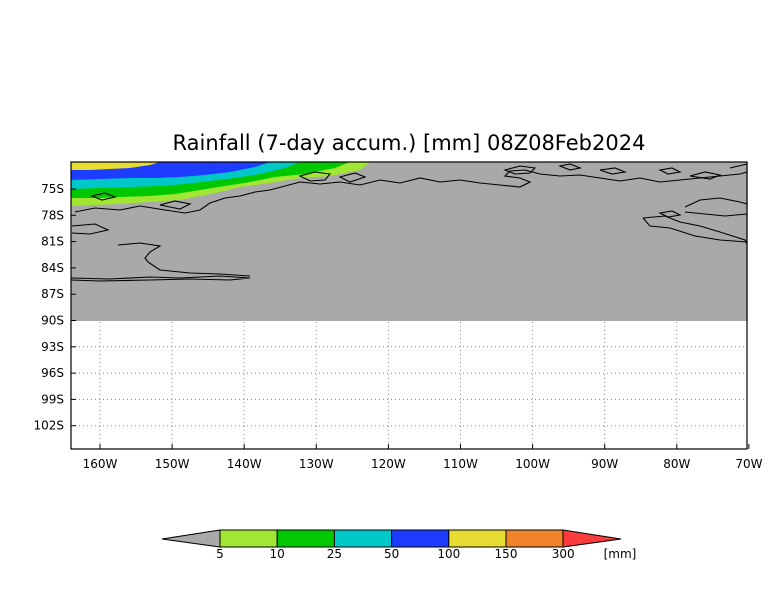  I want to click on lon-label: 130W, so click(316, 464).